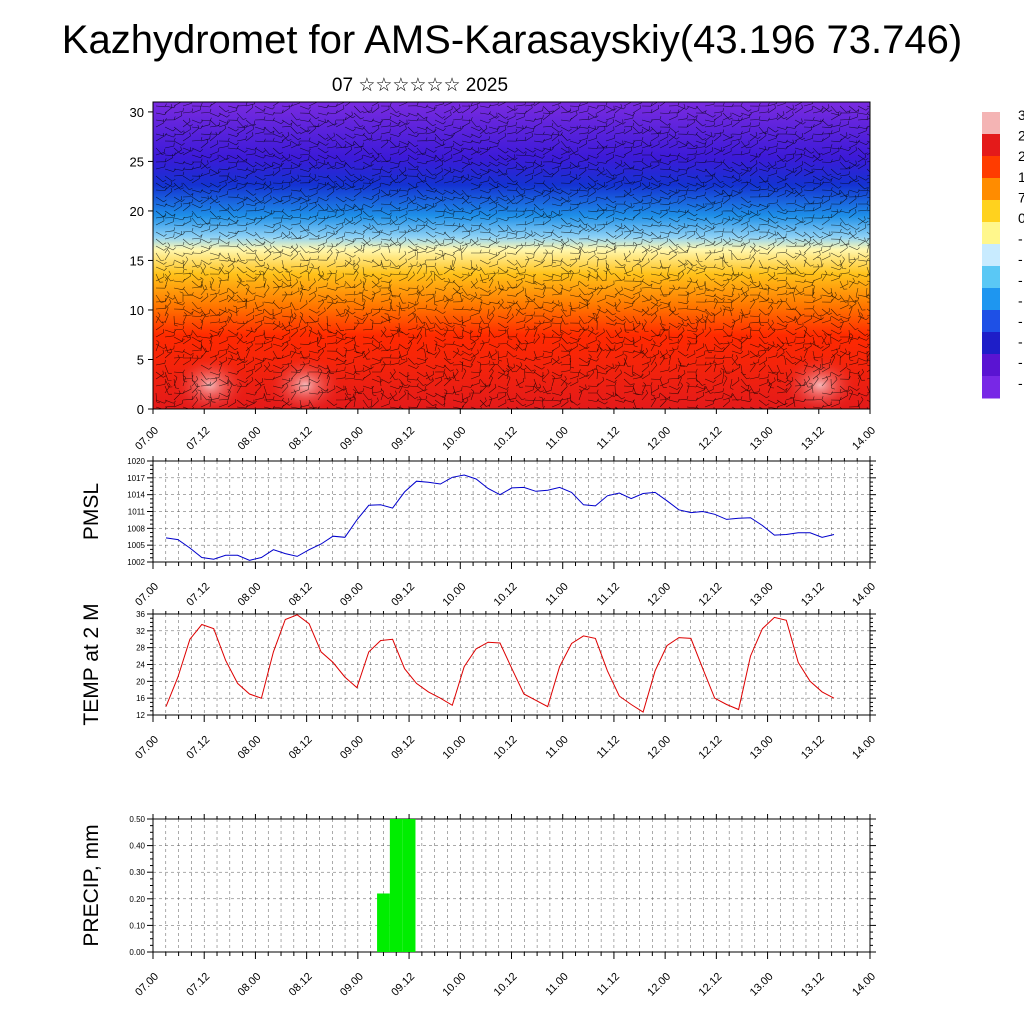 The height and width of the screenshot is (1024, 1024). Describe the element at coordinates (137, 260) in the screenshot. I see `height-tick-label: 15` at that location.